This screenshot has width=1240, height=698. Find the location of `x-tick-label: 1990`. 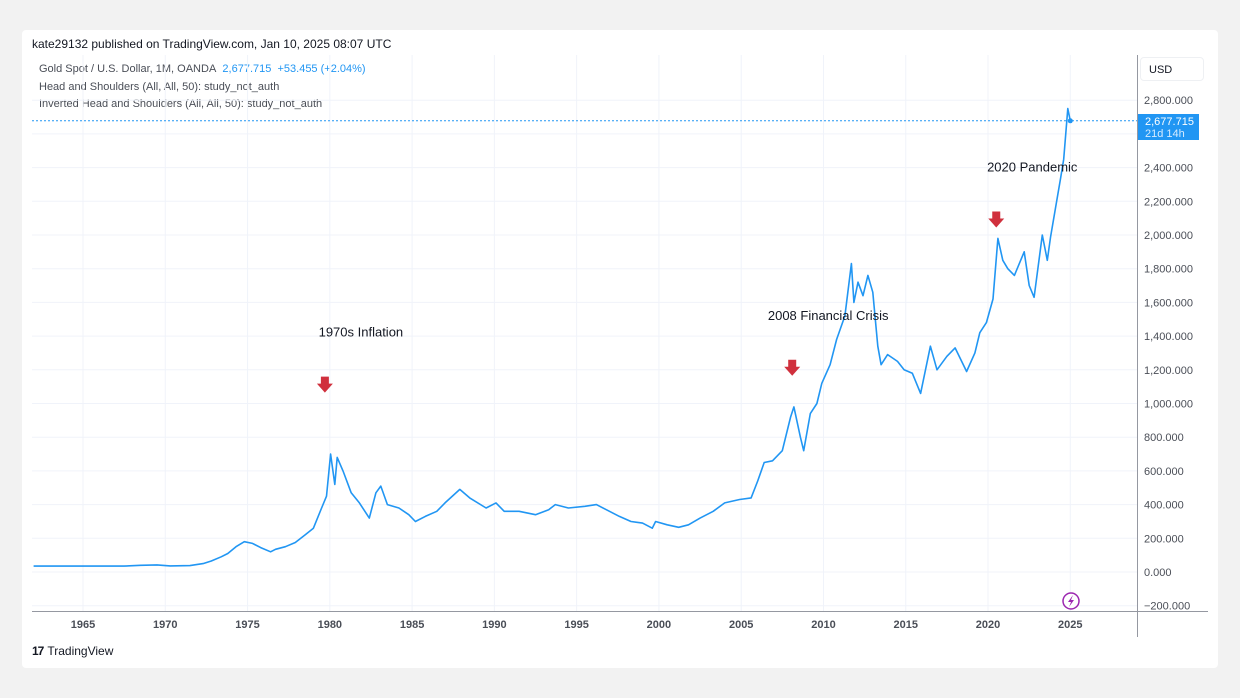

x-tick-label: 1990 is located at coordinates (494, 625).